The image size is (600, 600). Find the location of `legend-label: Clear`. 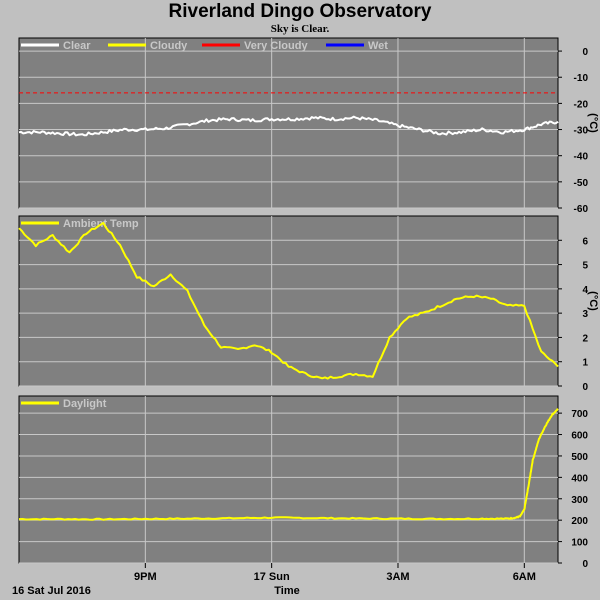

legend-label: Clear is located at coordinates (77, 46).